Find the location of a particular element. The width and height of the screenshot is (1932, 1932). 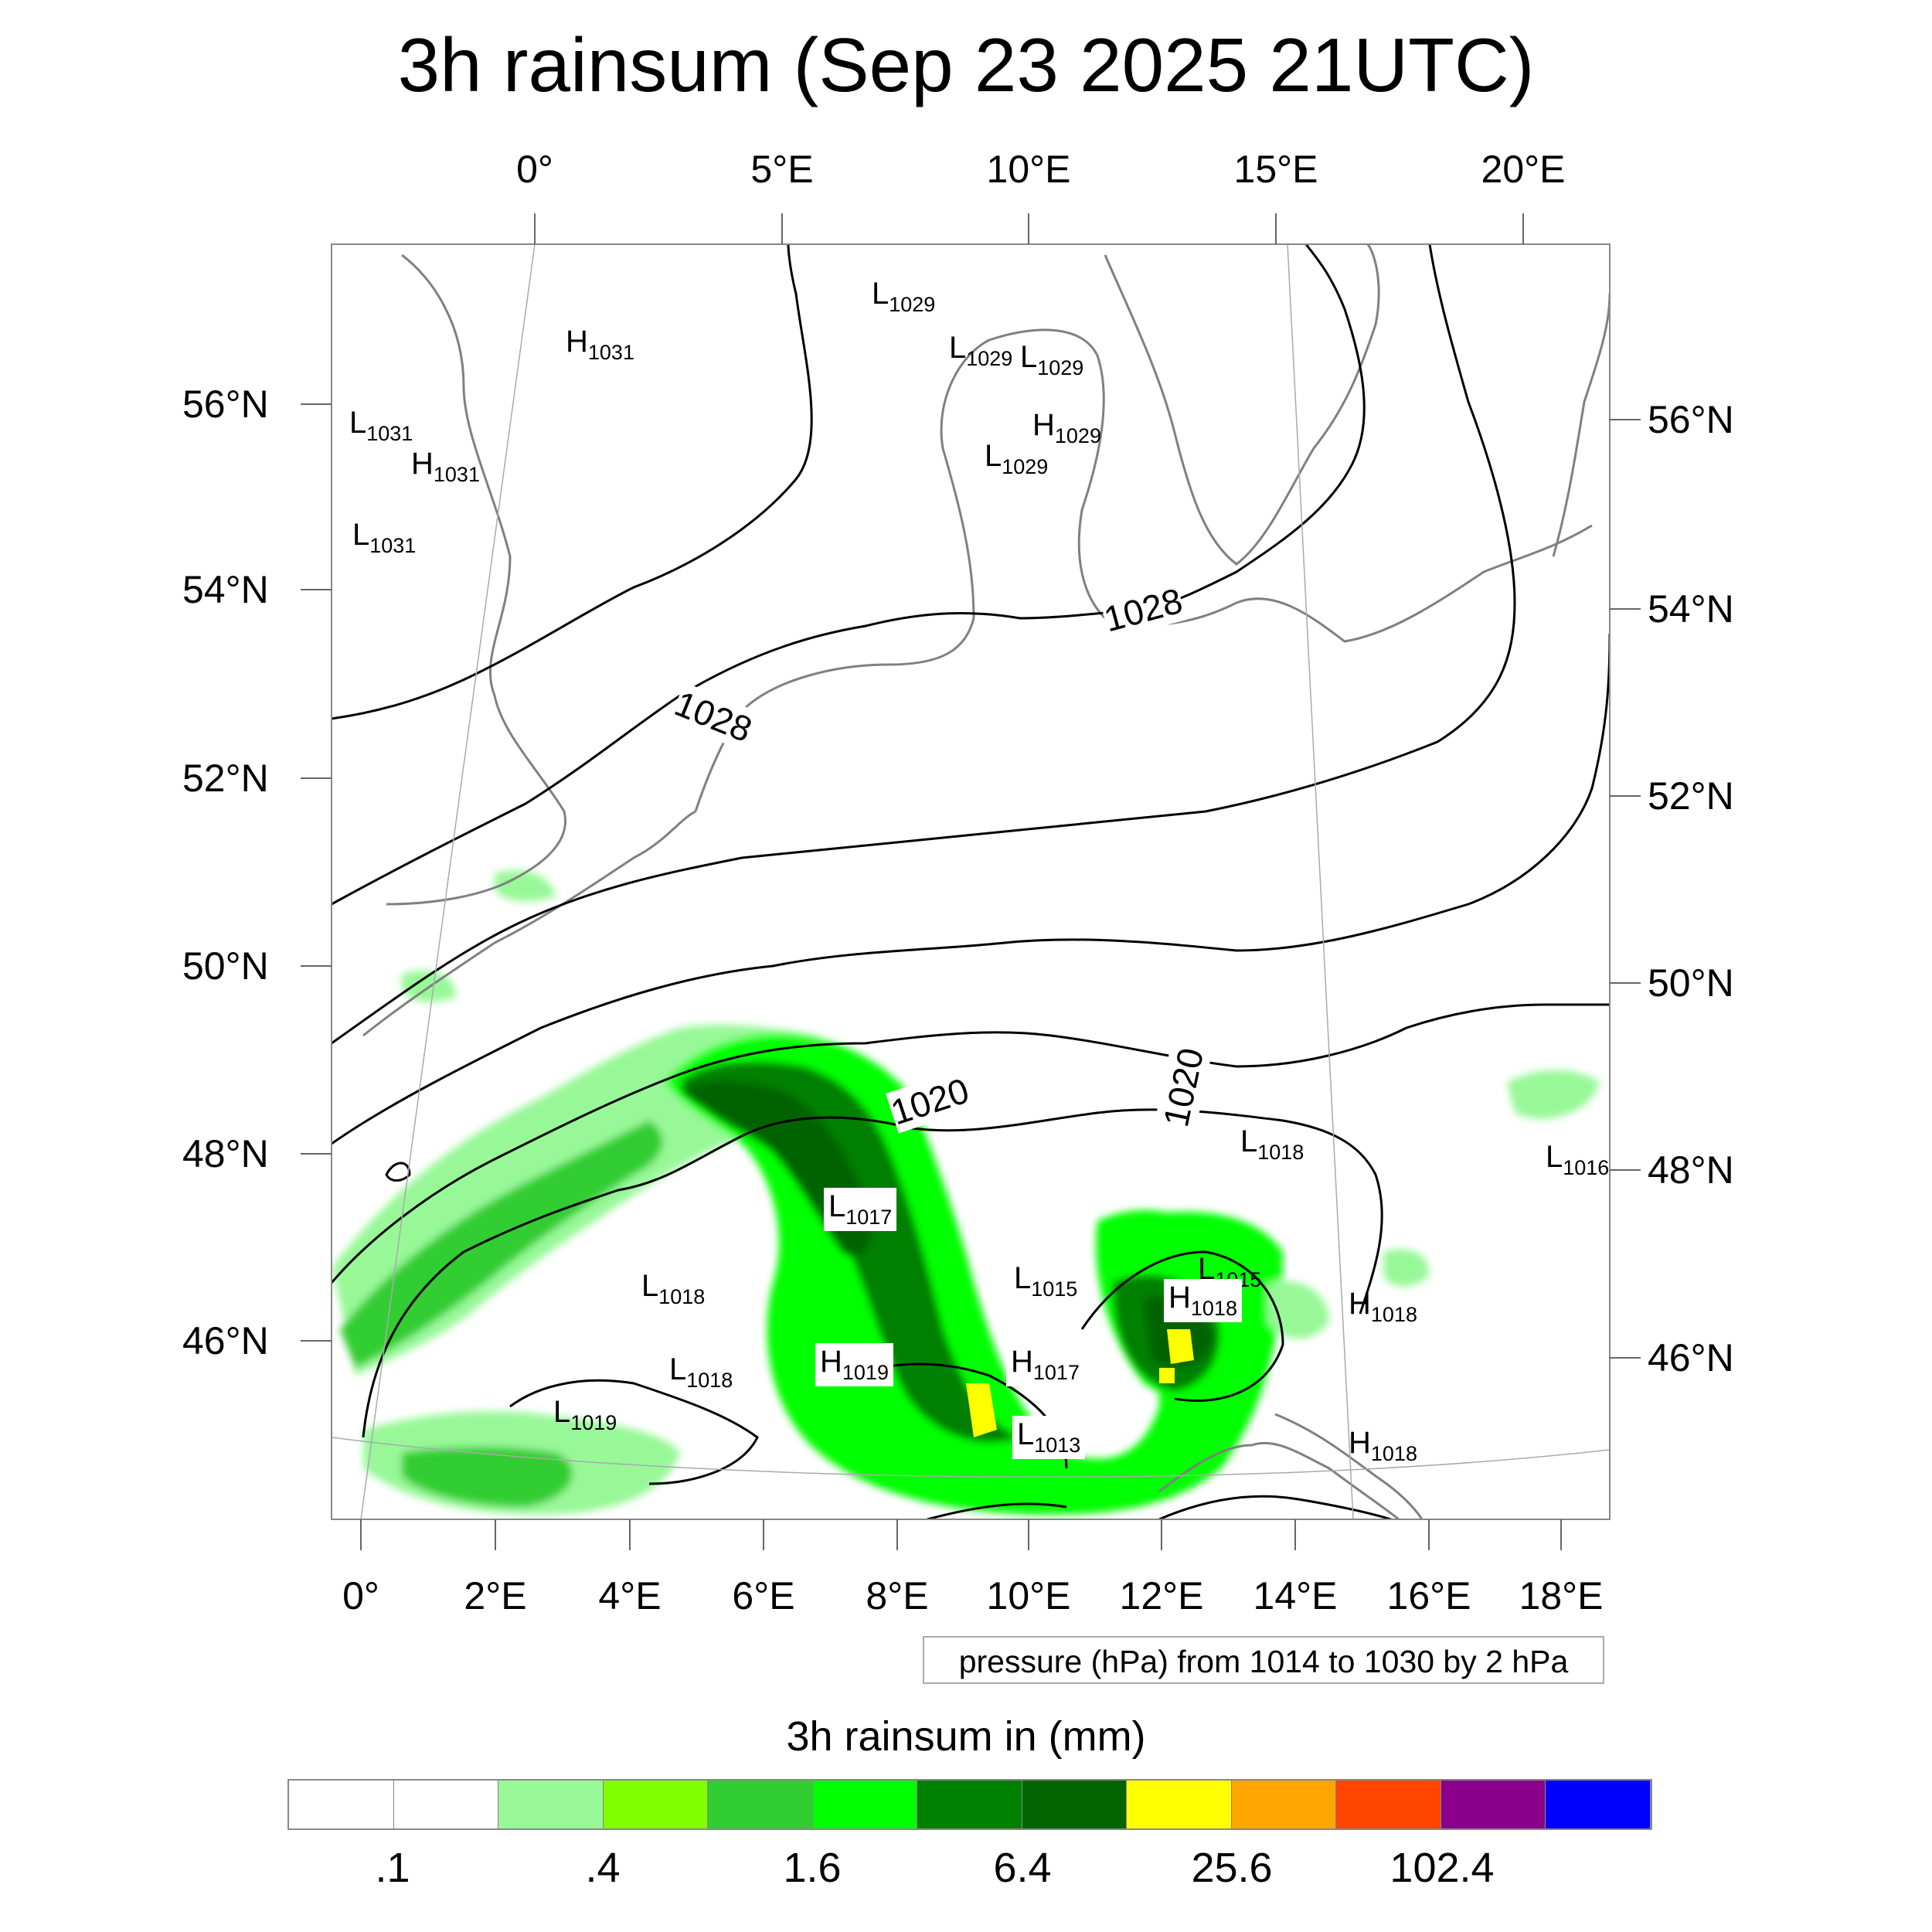

map-title: 3h rainsum (Sep 23 2025 21UTC) is located at coordinates (966, 64).